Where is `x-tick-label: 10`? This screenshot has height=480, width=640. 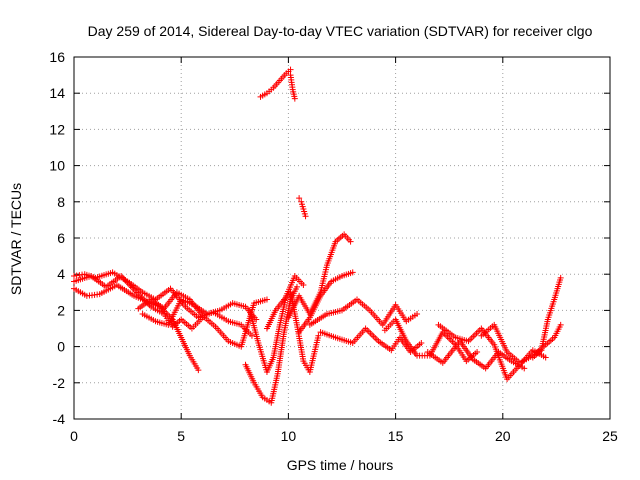 x-tick-label: 10 is located at coordinates (289, 436).